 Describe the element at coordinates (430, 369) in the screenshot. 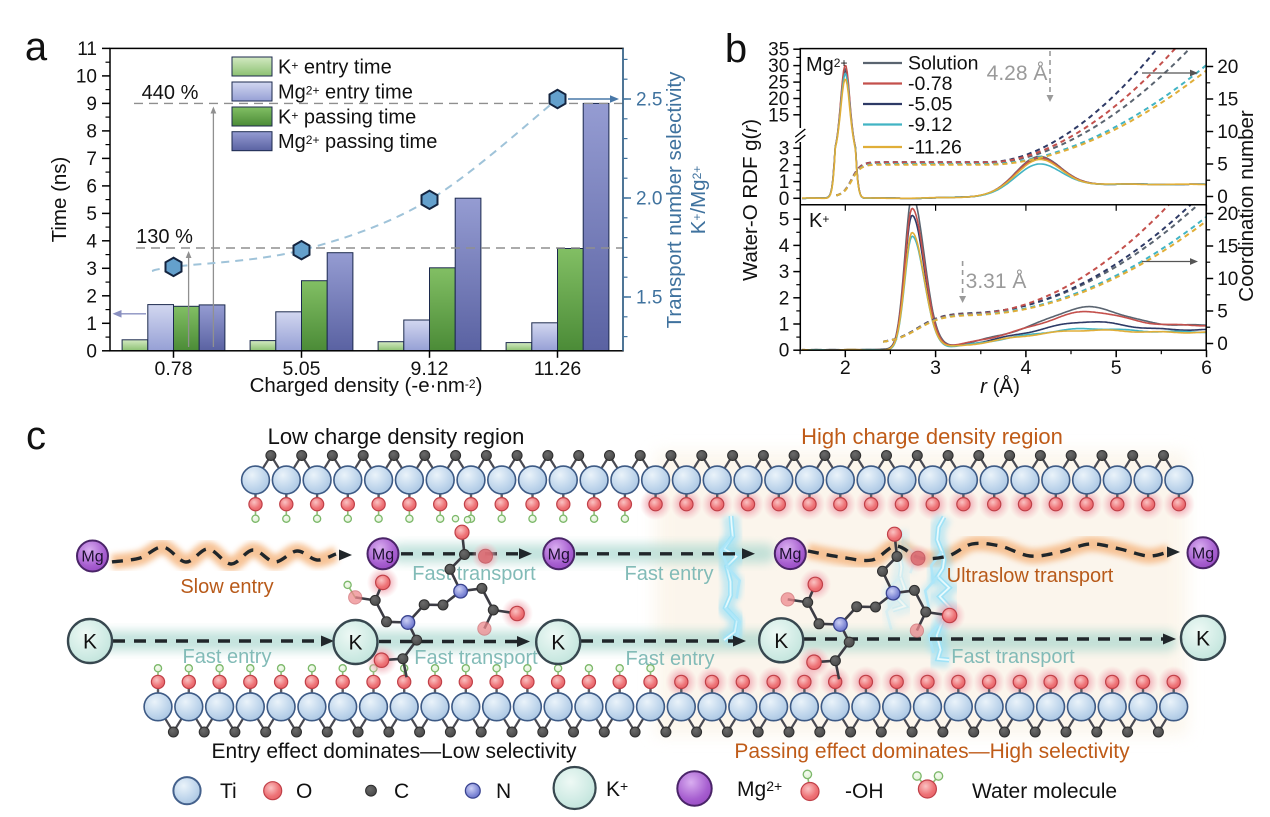

I see `svg-text: 9.12` at that location.